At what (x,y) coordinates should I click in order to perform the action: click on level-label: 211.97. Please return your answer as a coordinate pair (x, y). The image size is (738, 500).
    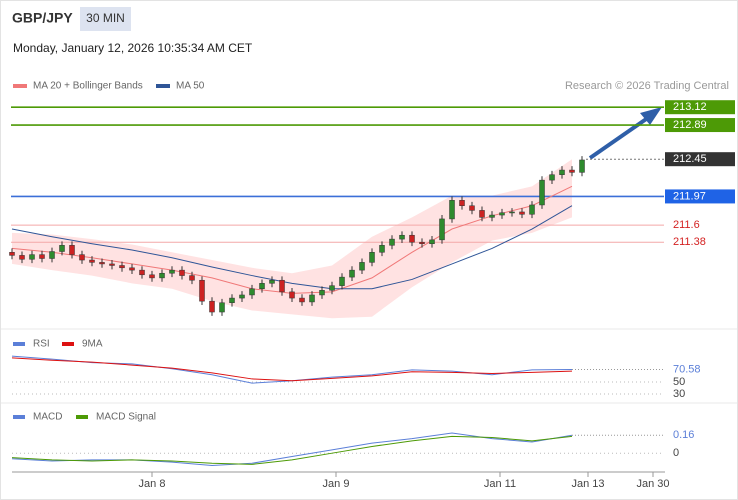
    Looking at the image, I should click on (689, 196).